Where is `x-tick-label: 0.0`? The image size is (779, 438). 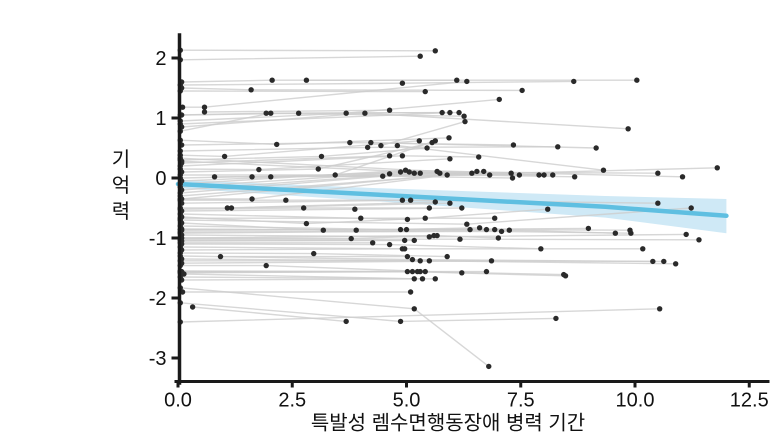
x-tick-label: 0.0 is located at coordinates (178, 401).